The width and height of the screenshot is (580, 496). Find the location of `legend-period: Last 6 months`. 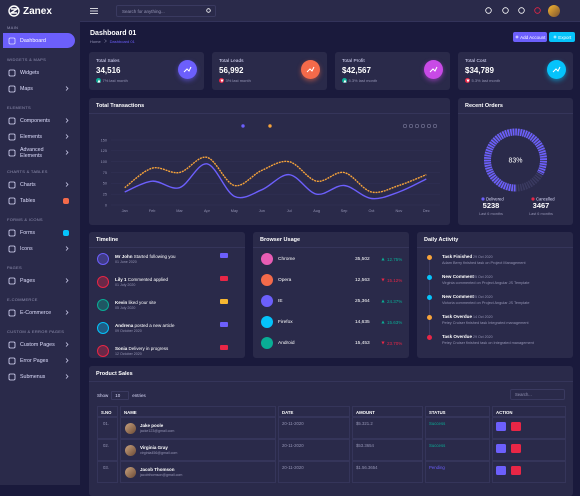

legend-period: Last 6 months is located at coordinates (491, 214).